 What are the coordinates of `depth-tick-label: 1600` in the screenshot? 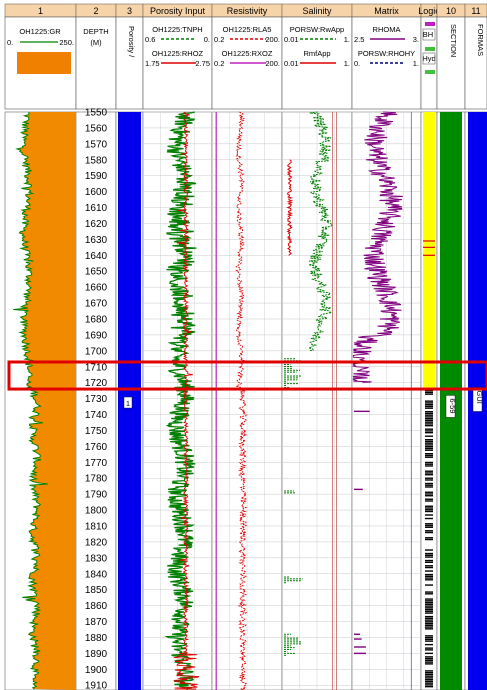 It's located at (96, 192).